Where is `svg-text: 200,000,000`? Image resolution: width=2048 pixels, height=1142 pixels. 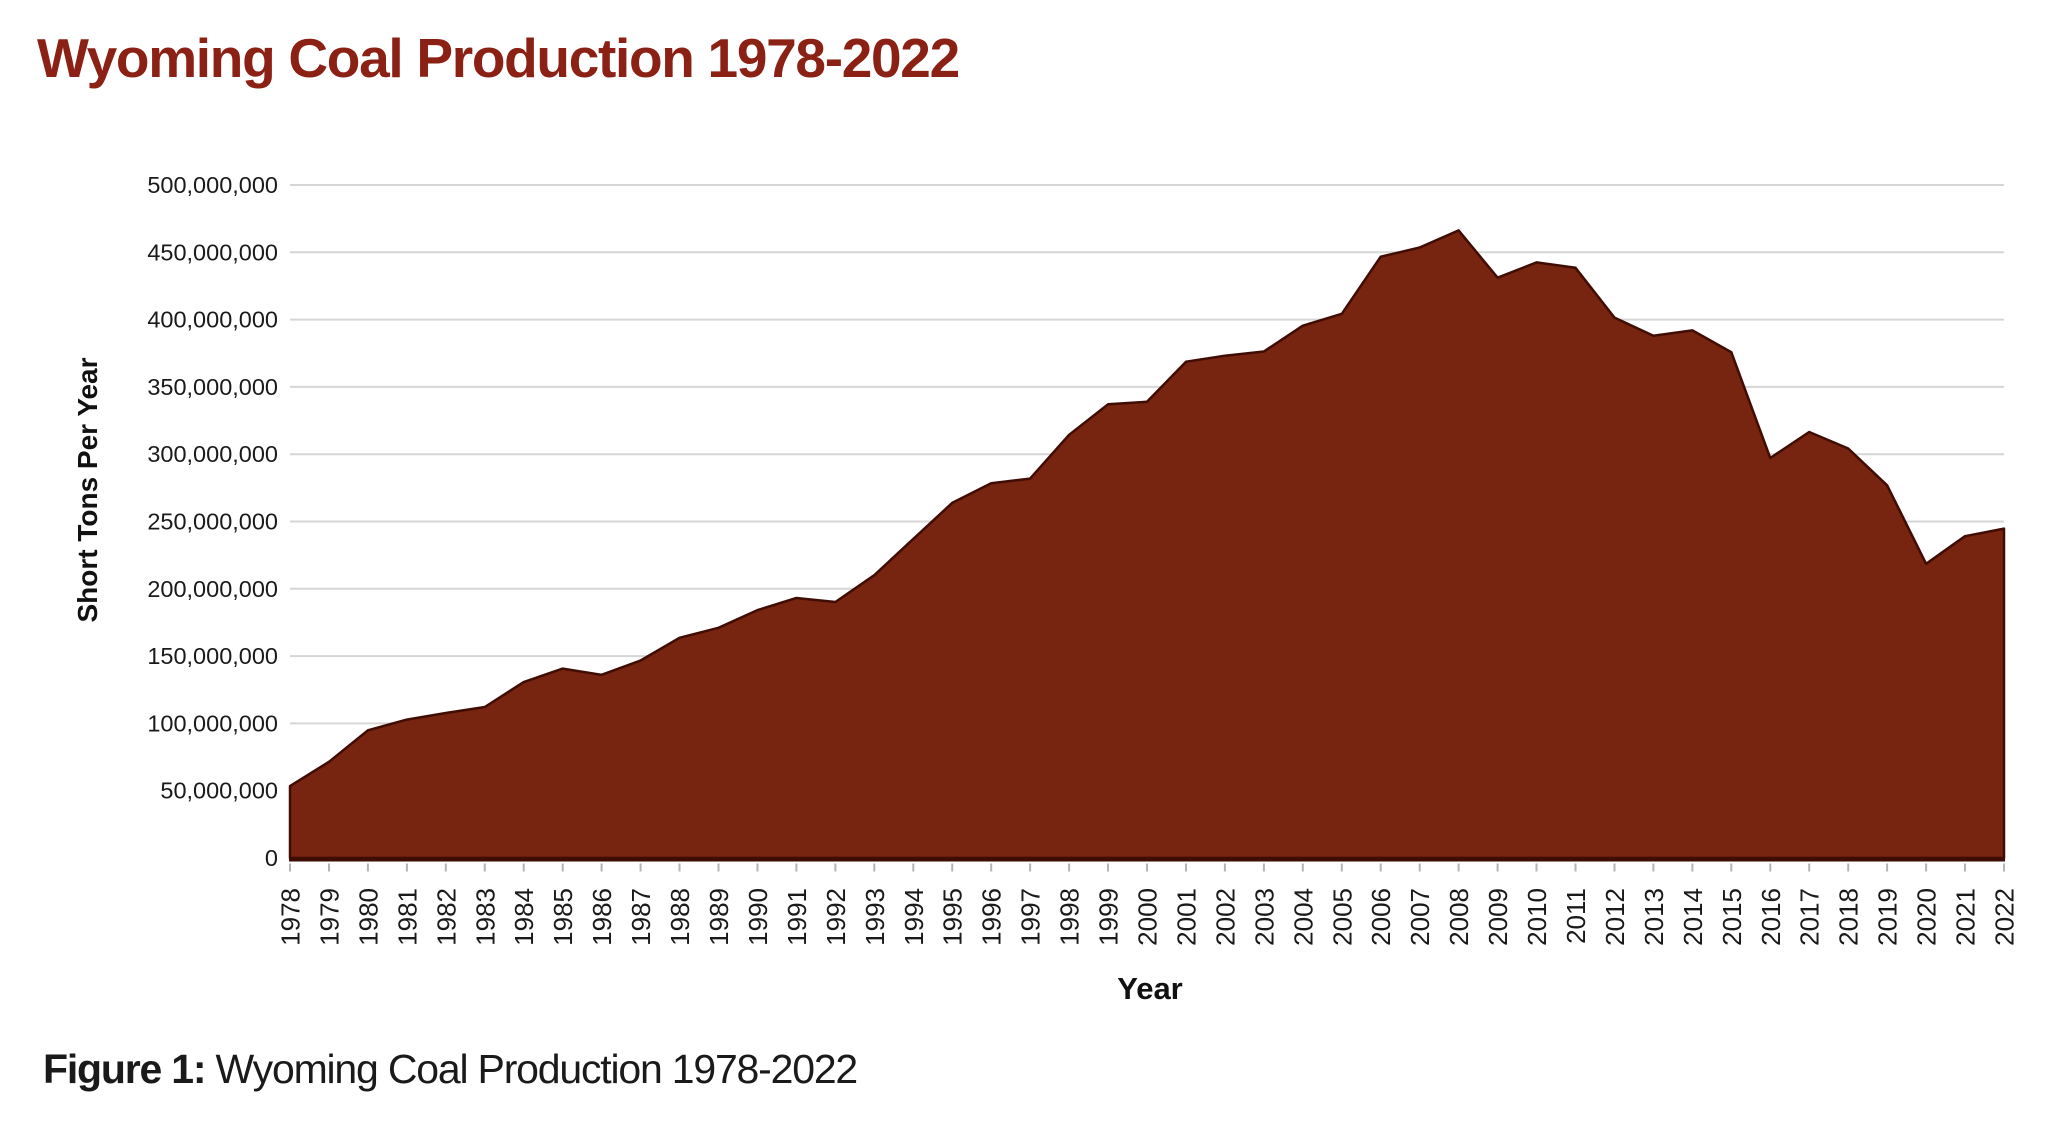 svg-text: 200,000,000 is located at coordinates (212, 589).